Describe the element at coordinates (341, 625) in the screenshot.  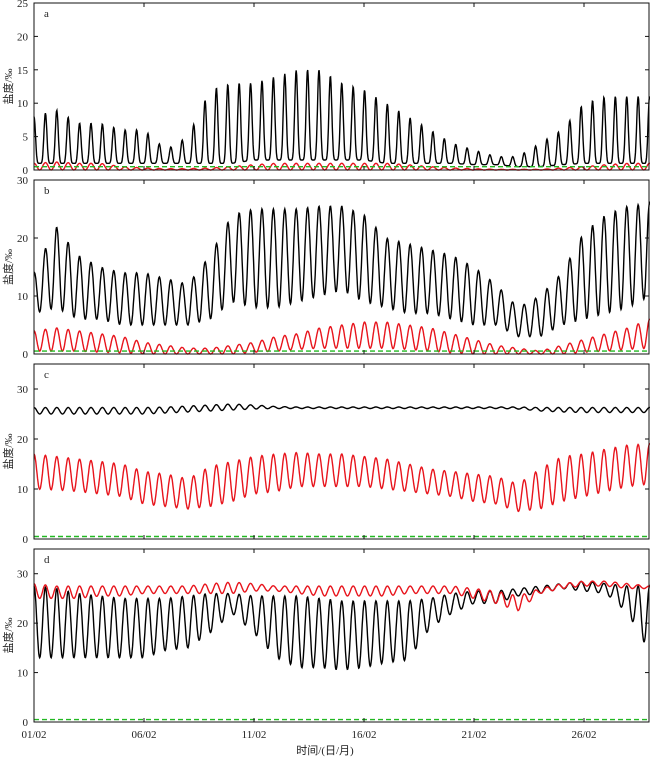
I see `panel-d-series-black` at that location.